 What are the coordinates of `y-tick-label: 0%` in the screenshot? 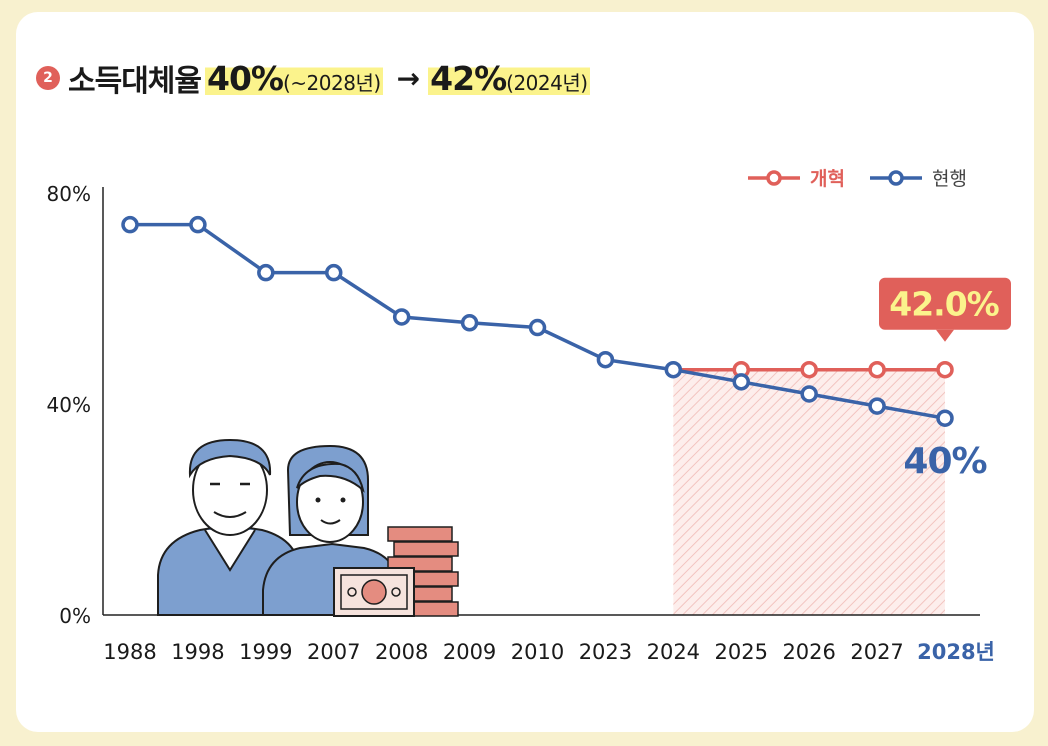 It's located at (75, 616).